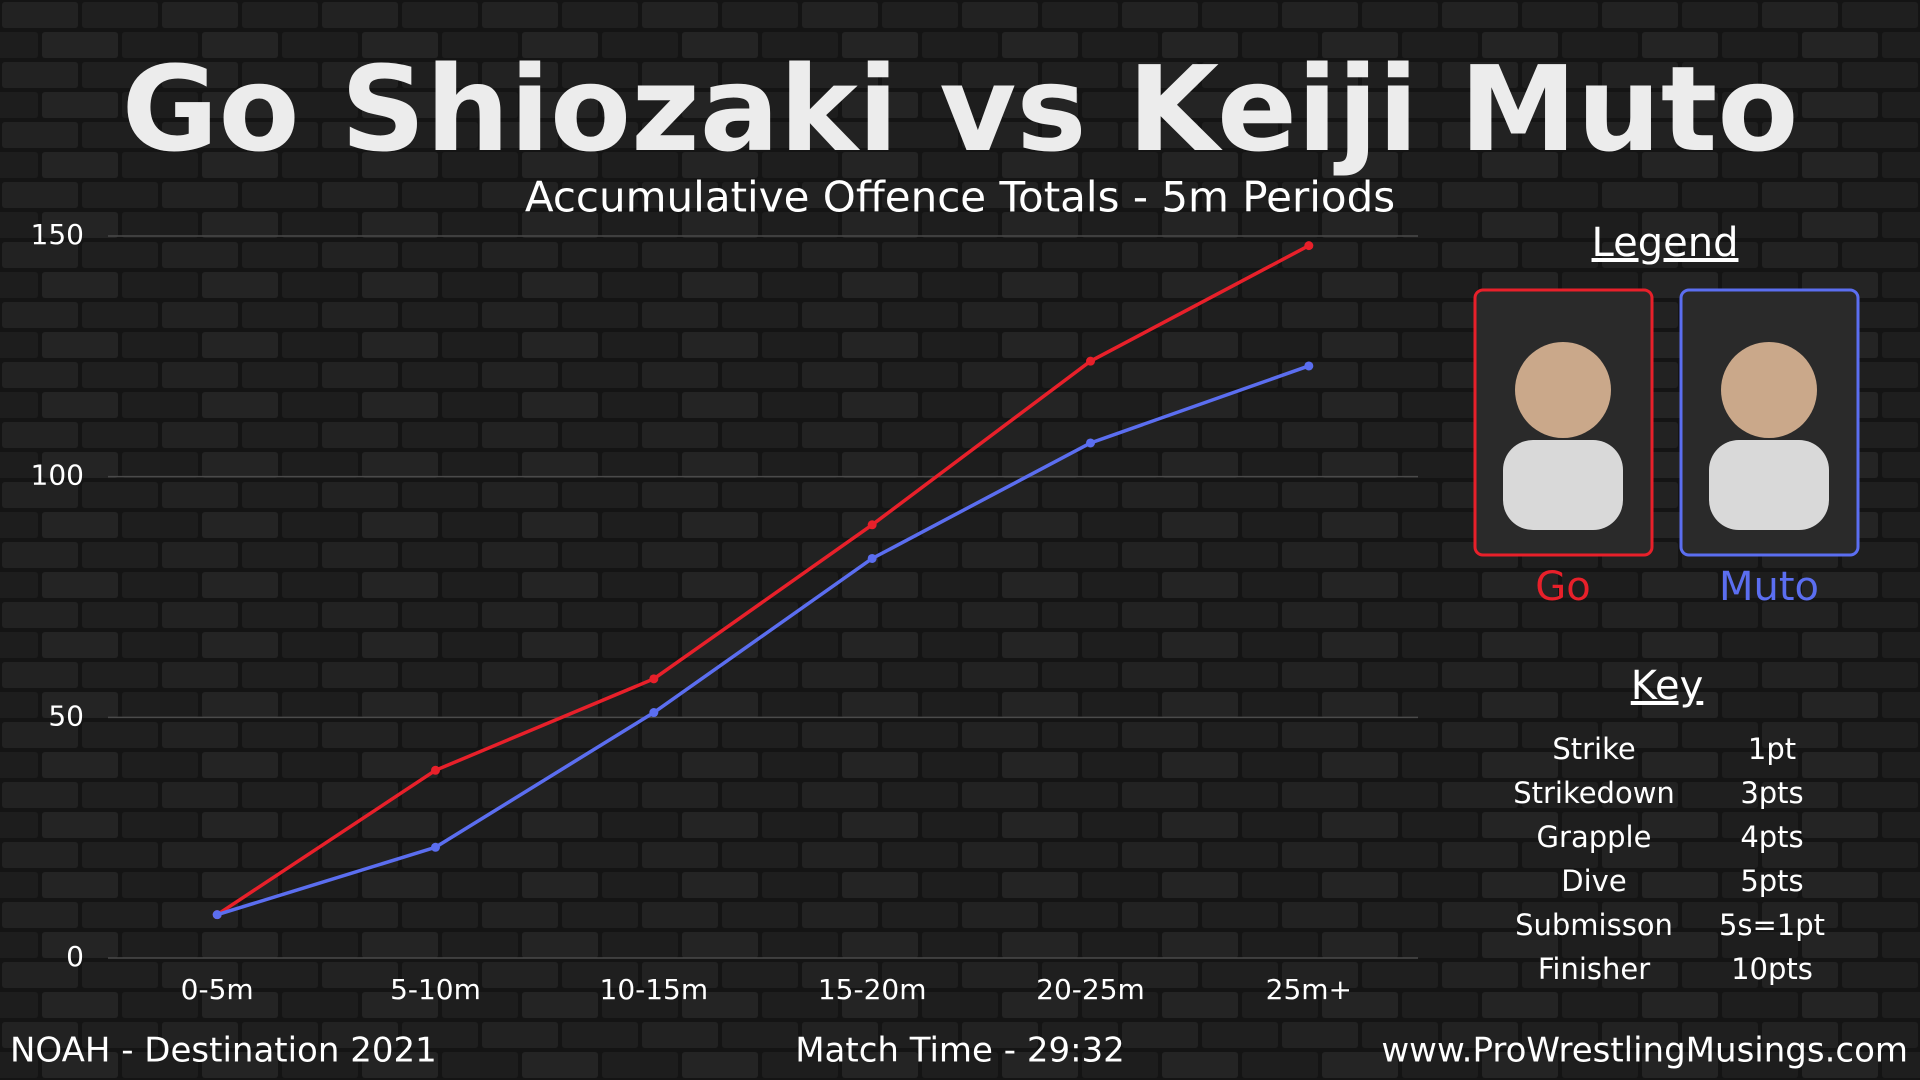 This screenshot has height=1080, width=1920. I want to click on x-tick-label: 5-10m, so click(435, 989).